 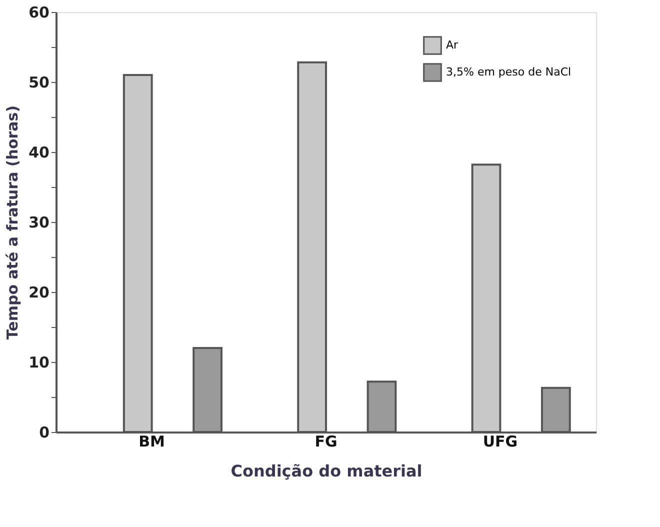 I want to click on y-tick-label: 20, so click(x=39, y=293).